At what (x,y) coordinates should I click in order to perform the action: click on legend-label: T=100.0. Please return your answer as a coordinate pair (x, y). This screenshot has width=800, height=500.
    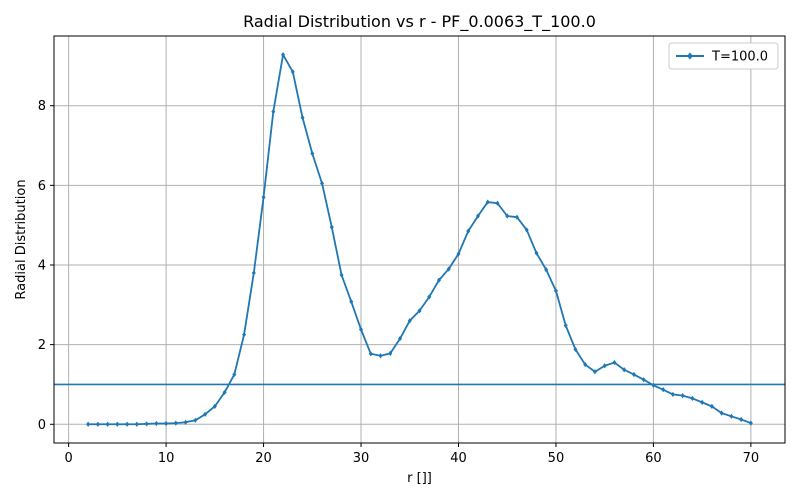
    Looking at the image, I should click on (739, 57).